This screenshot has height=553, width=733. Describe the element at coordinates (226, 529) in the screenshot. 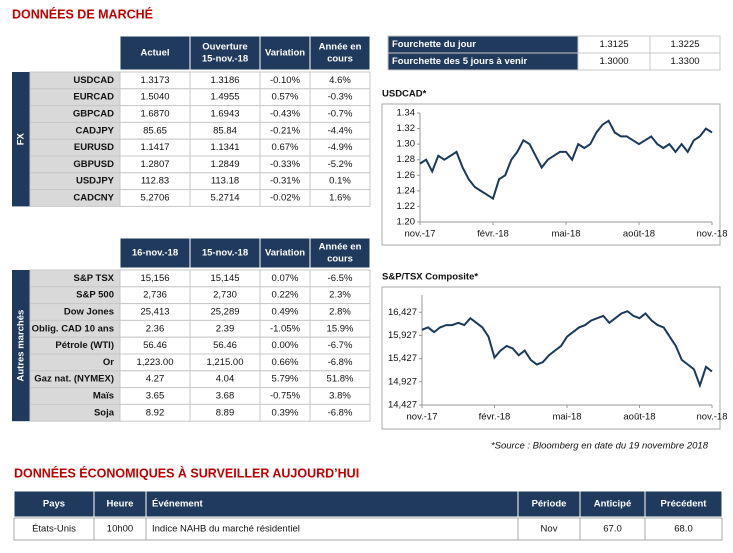

I see `cell-value: Indice NAHB du marché résidentiel` at that location.